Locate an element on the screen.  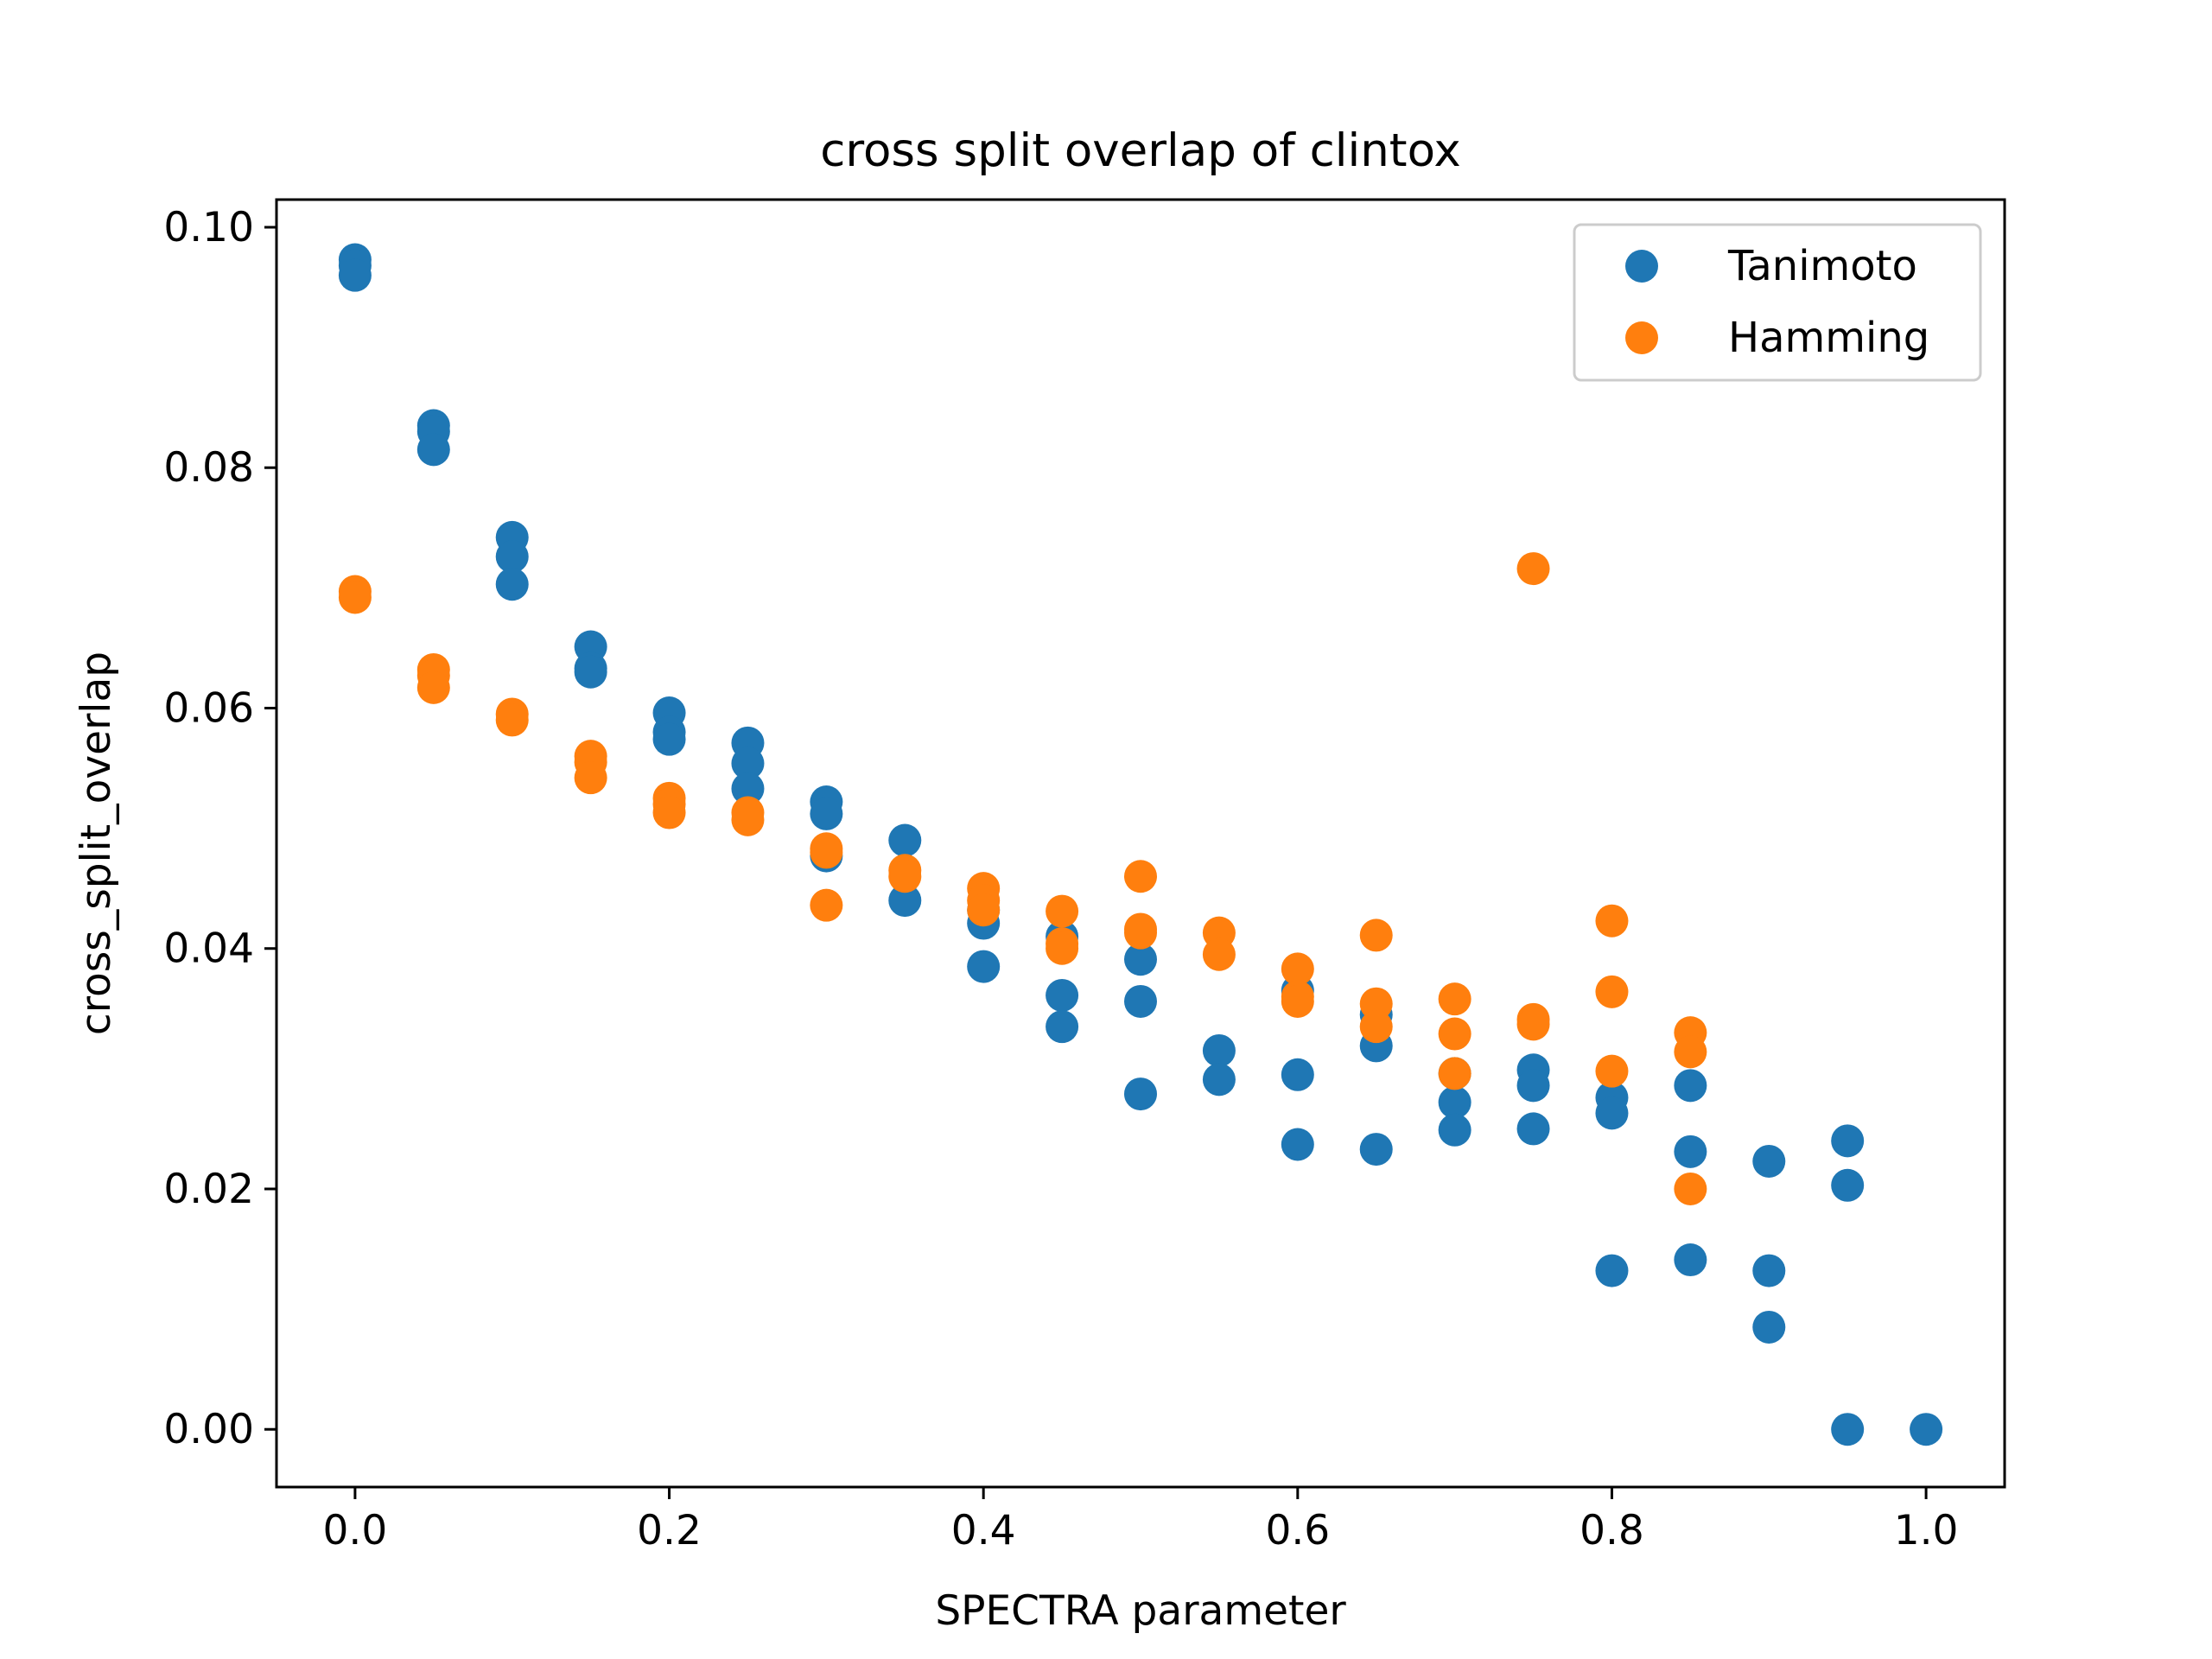
y-tick-label: 0.04 is located at coordinates (208, 949).